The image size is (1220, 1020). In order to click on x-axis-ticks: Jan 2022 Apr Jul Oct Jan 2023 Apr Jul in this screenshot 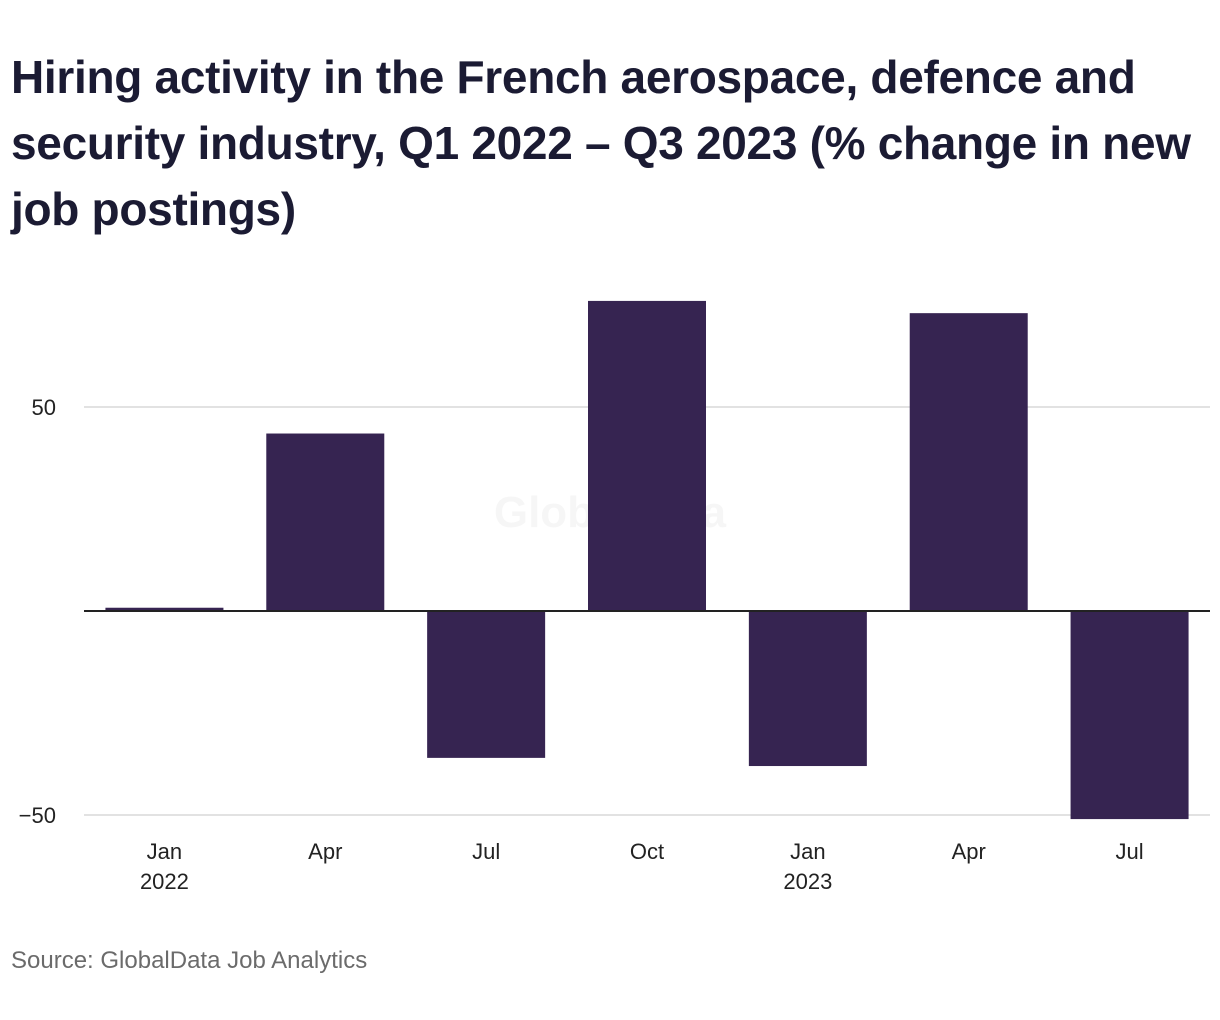, I will do `click(642, 866)`.